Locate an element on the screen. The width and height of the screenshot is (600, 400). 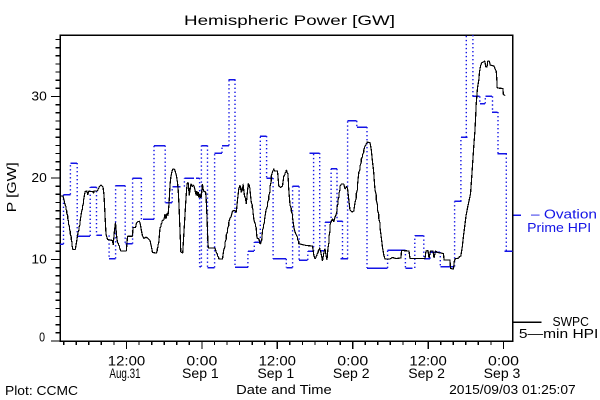
svg-text: – Ovation is located at coordinates (564, 215).